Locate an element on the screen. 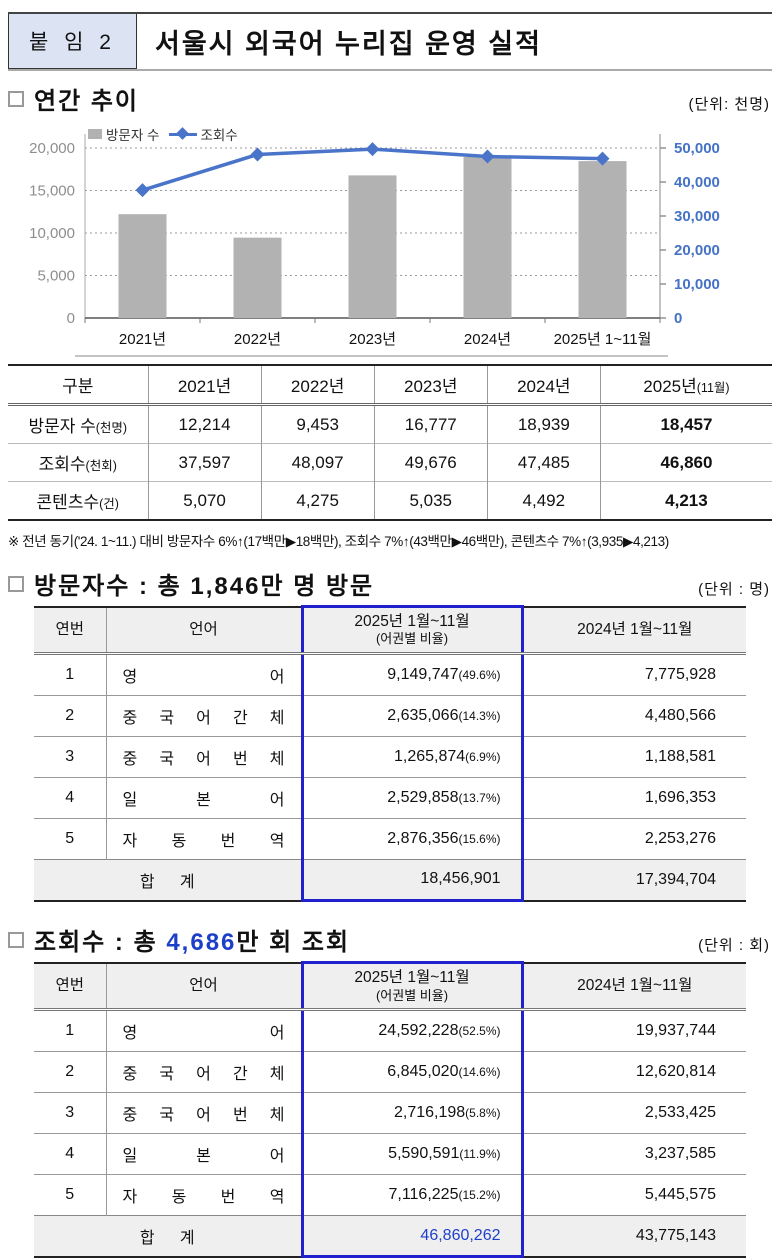 The image size is (780, 1258). table-row: 2 중 국 어 간 체 2,635,066(14.3%) 4,480,566 is located at coordinates (390, 716).